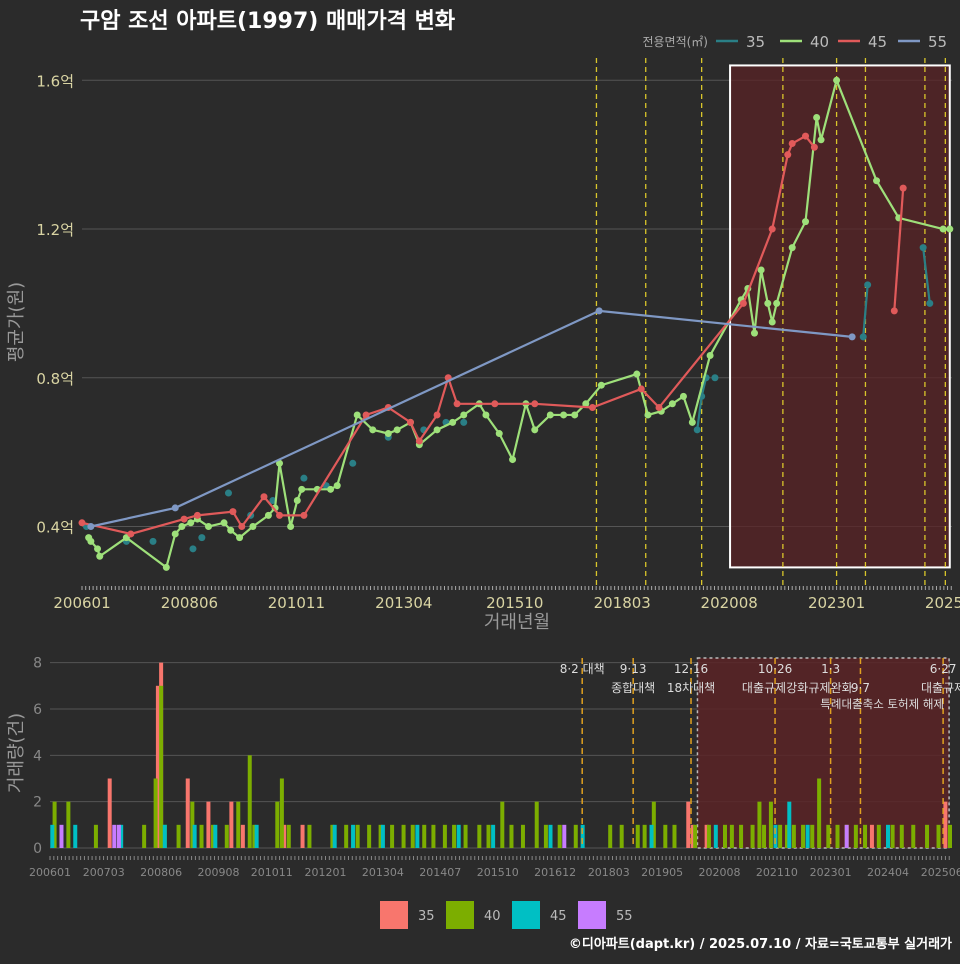 The width and height of the screenshot is (960, 964). What do you see at coordinates (272, 872) in the screenshot?
I see `x-tick-label: 201011` at bounding box center [272, 872].